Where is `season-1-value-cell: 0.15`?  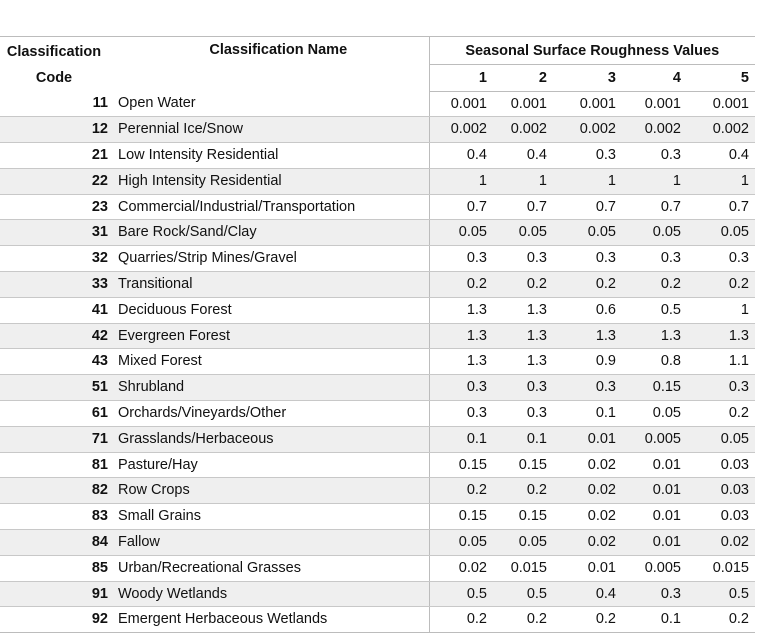
season-1-value-cell: 0.15 is located at coordinates (460, 465).